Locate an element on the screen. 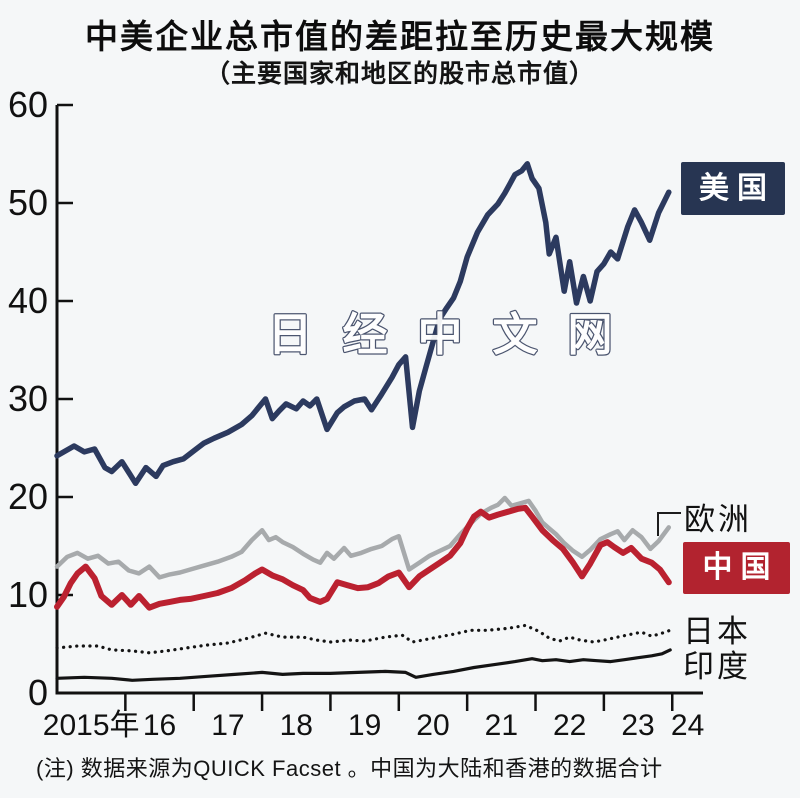 Image resolution: width=800 pixels, height=798 pixels. chart-subtitle: （主要国家和地区的股市总市值） is located at coordinates (399, 74).